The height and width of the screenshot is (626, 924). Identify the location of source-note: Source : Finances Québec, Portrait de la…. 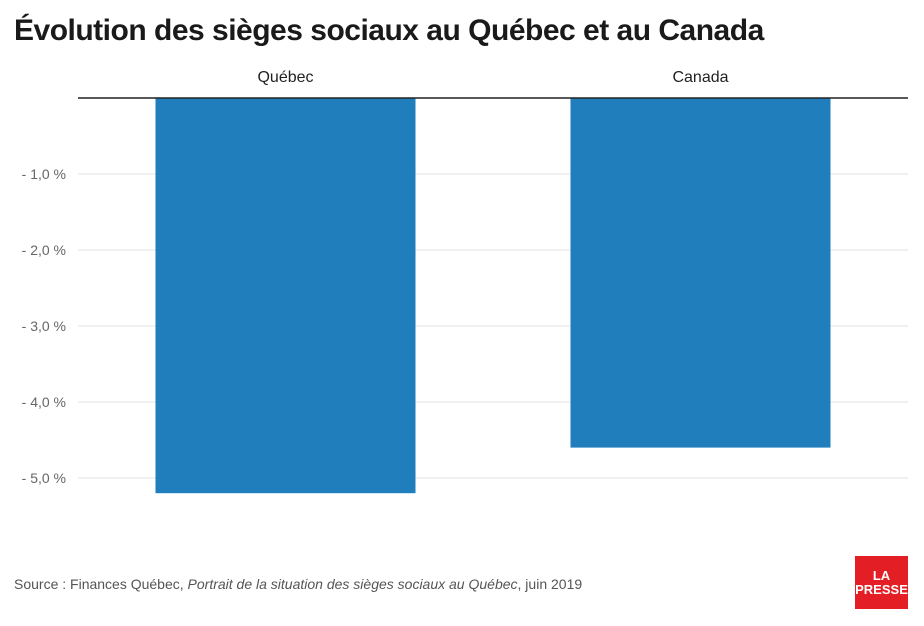
(298, 584).